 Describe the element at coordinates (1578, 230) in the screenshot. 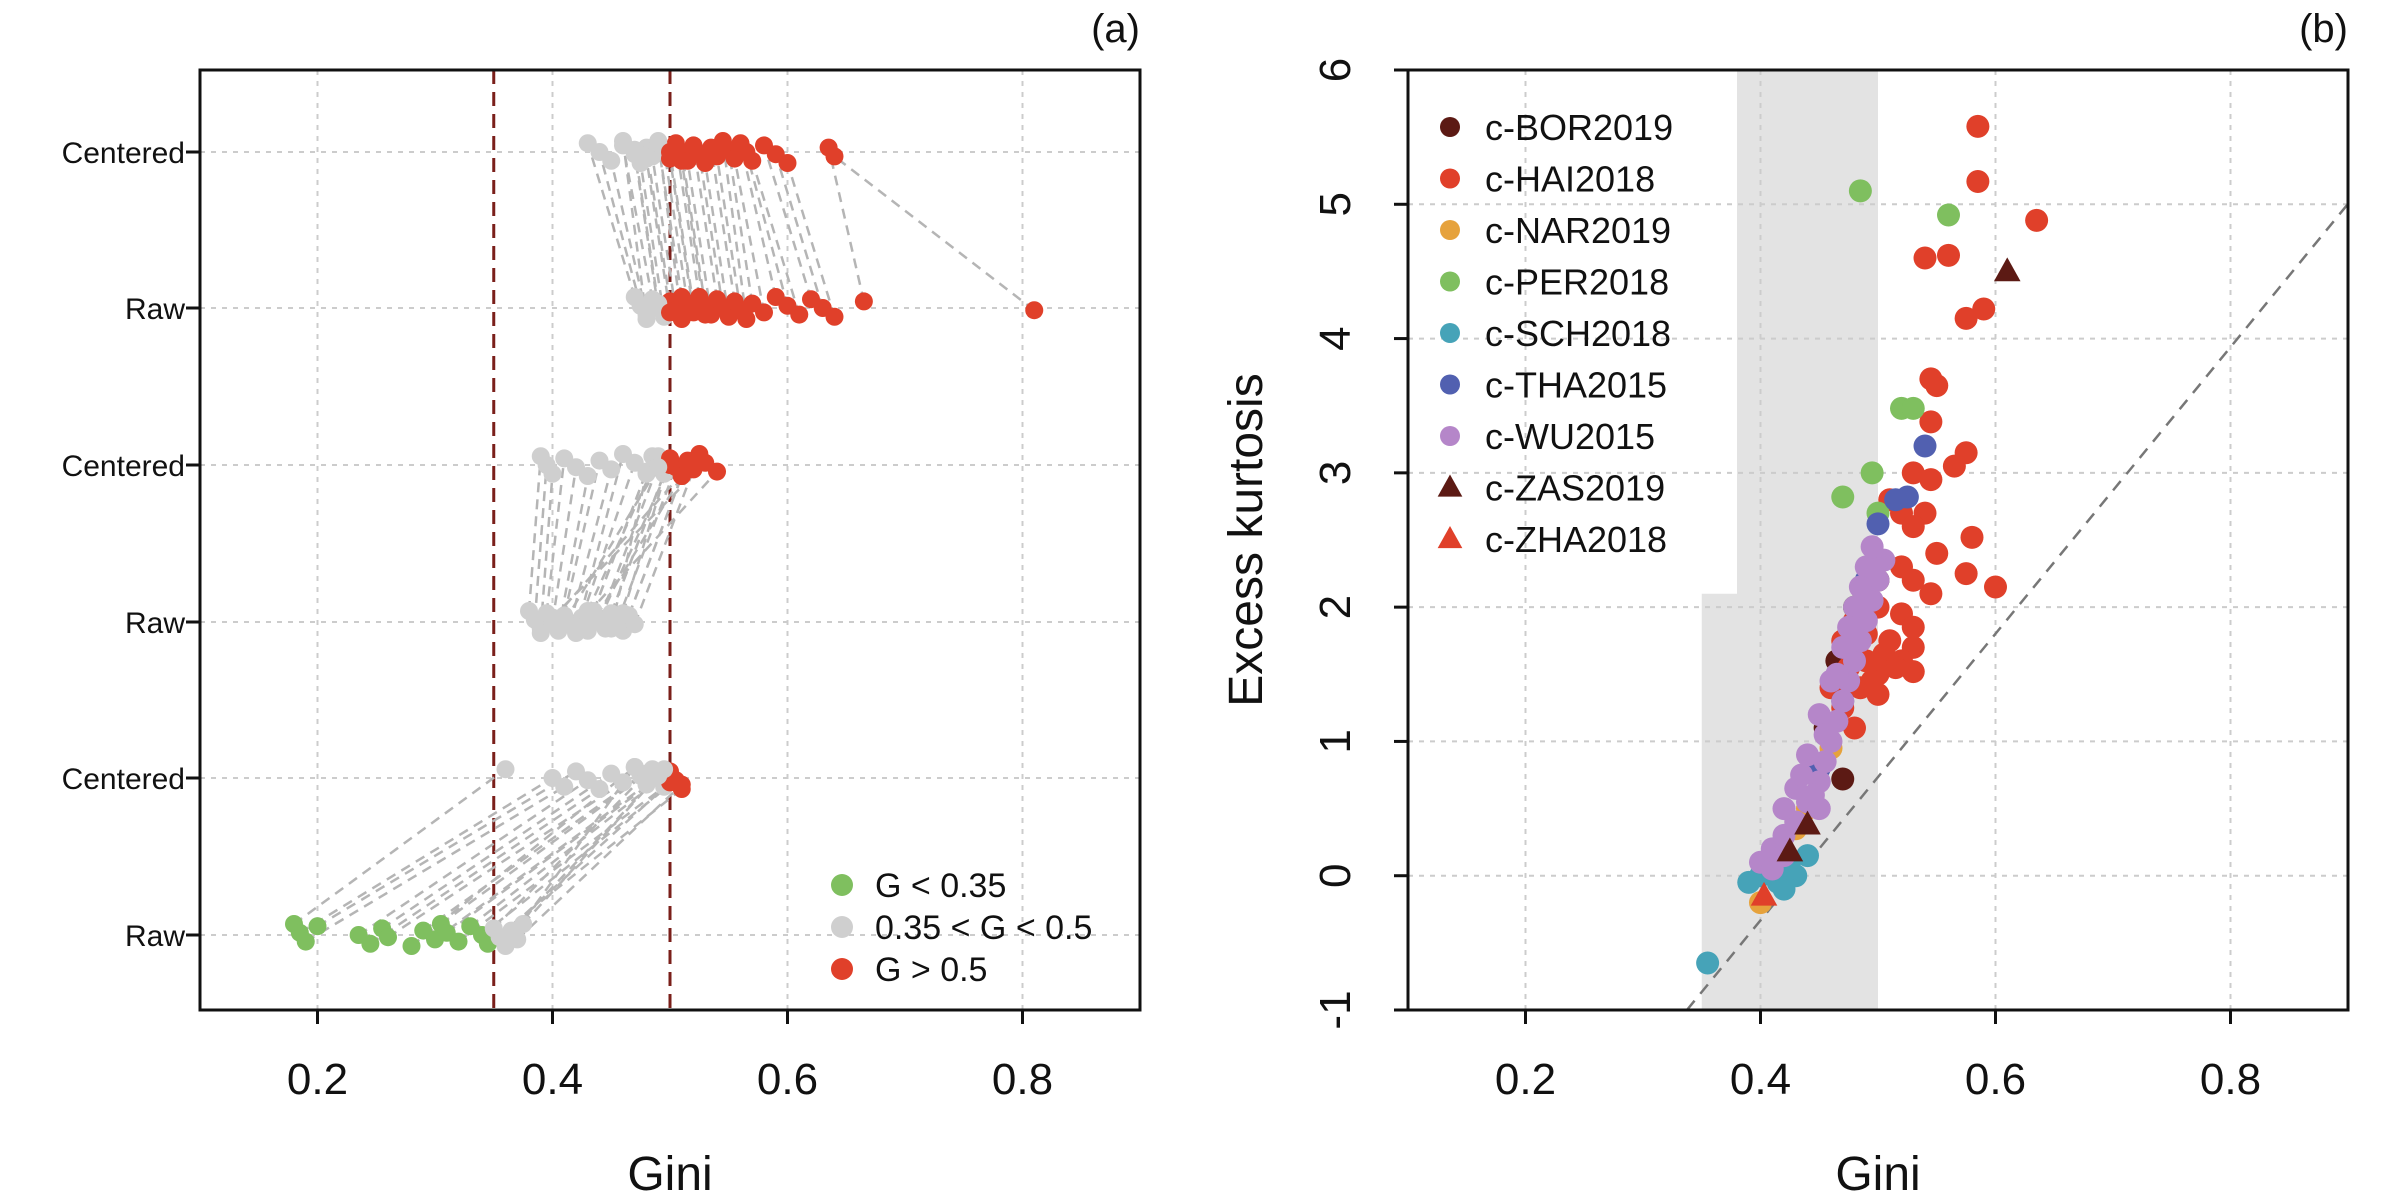

I see `legend-label: c-NAR2019` at that location.